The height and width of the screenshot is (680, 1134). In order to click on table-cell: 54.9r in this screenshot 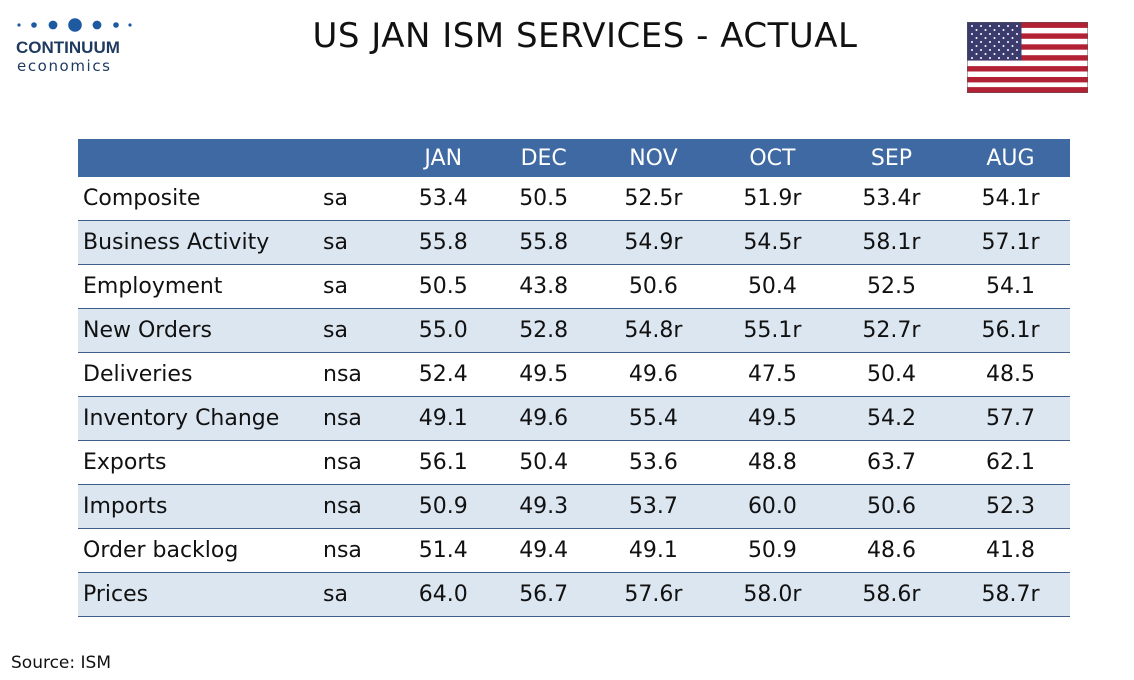, I will do `click(653, 242)`.